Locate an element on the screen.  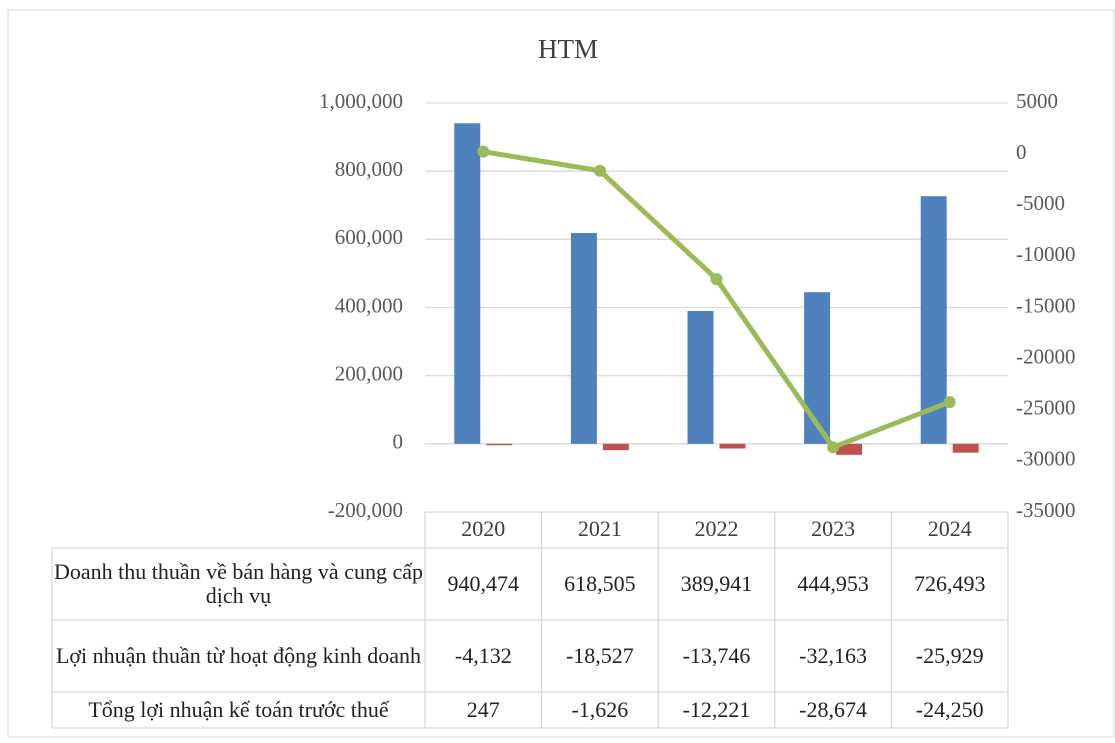
y2-tick-label: -35000 is located at coordinates (1046, 510).